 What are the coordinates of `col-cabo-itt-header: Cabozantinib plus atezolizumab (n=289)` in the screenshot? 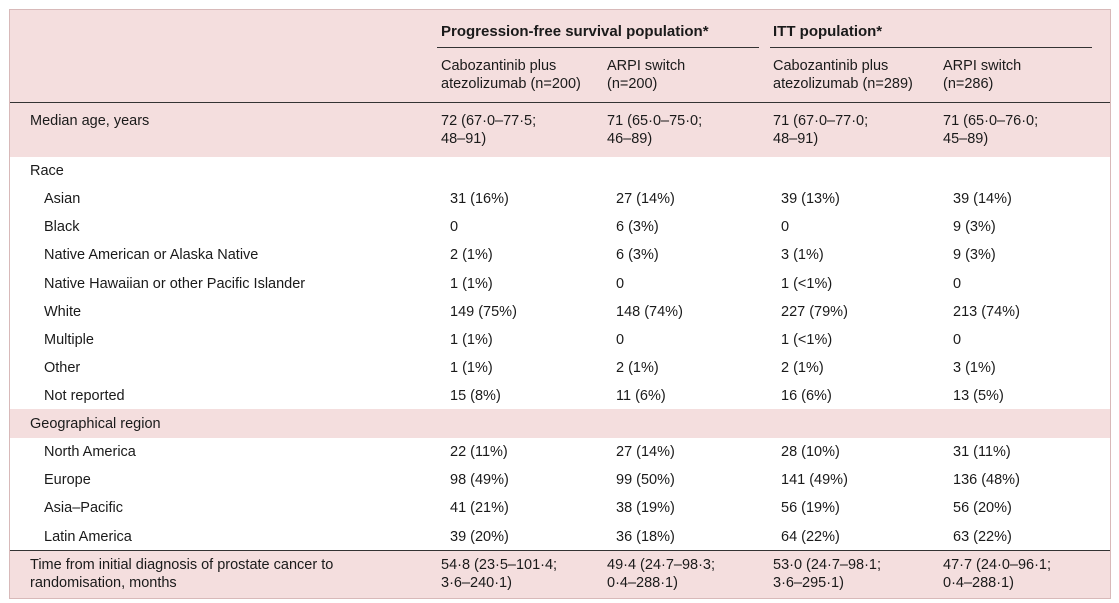 It's located at (843, 75).